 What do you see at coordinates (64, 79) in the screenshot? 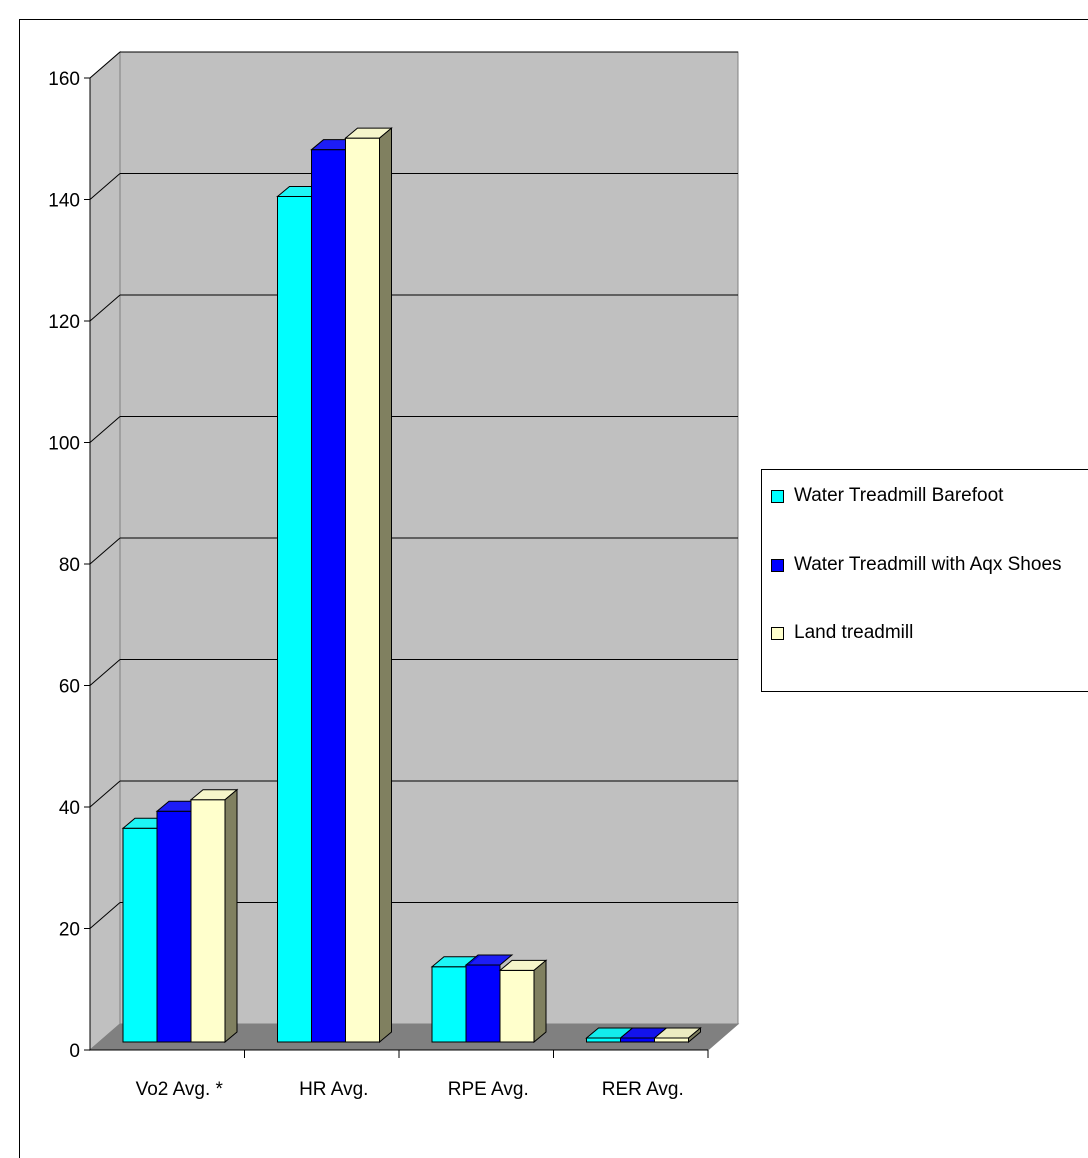
I see `y-tick-label: 160` at bounding box center [64, 79].